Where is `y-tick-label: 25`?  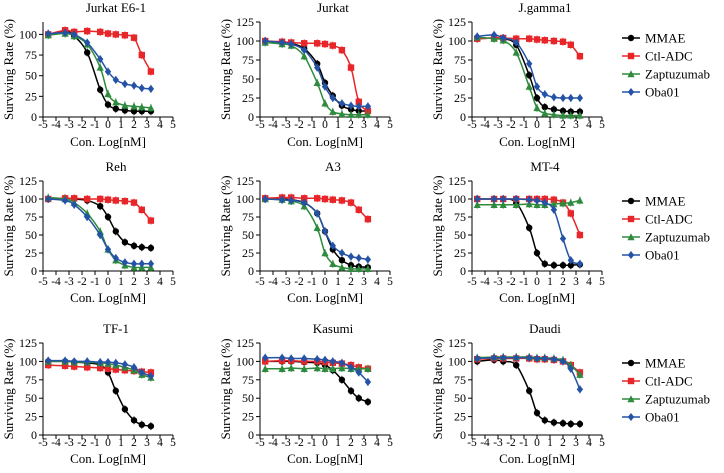 y-tick-label: 25 is located at coordinates (460, 98).